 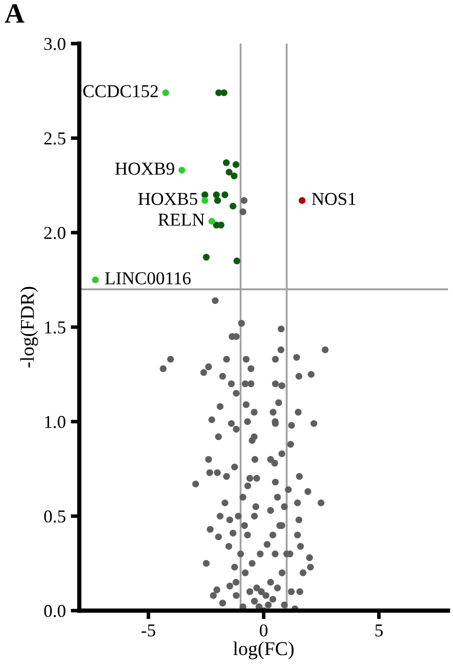 What do you see at coordinates (55, 516) in the screenshot?
I see `y-tick-label: 0.5` at bounding box center [55, 516].